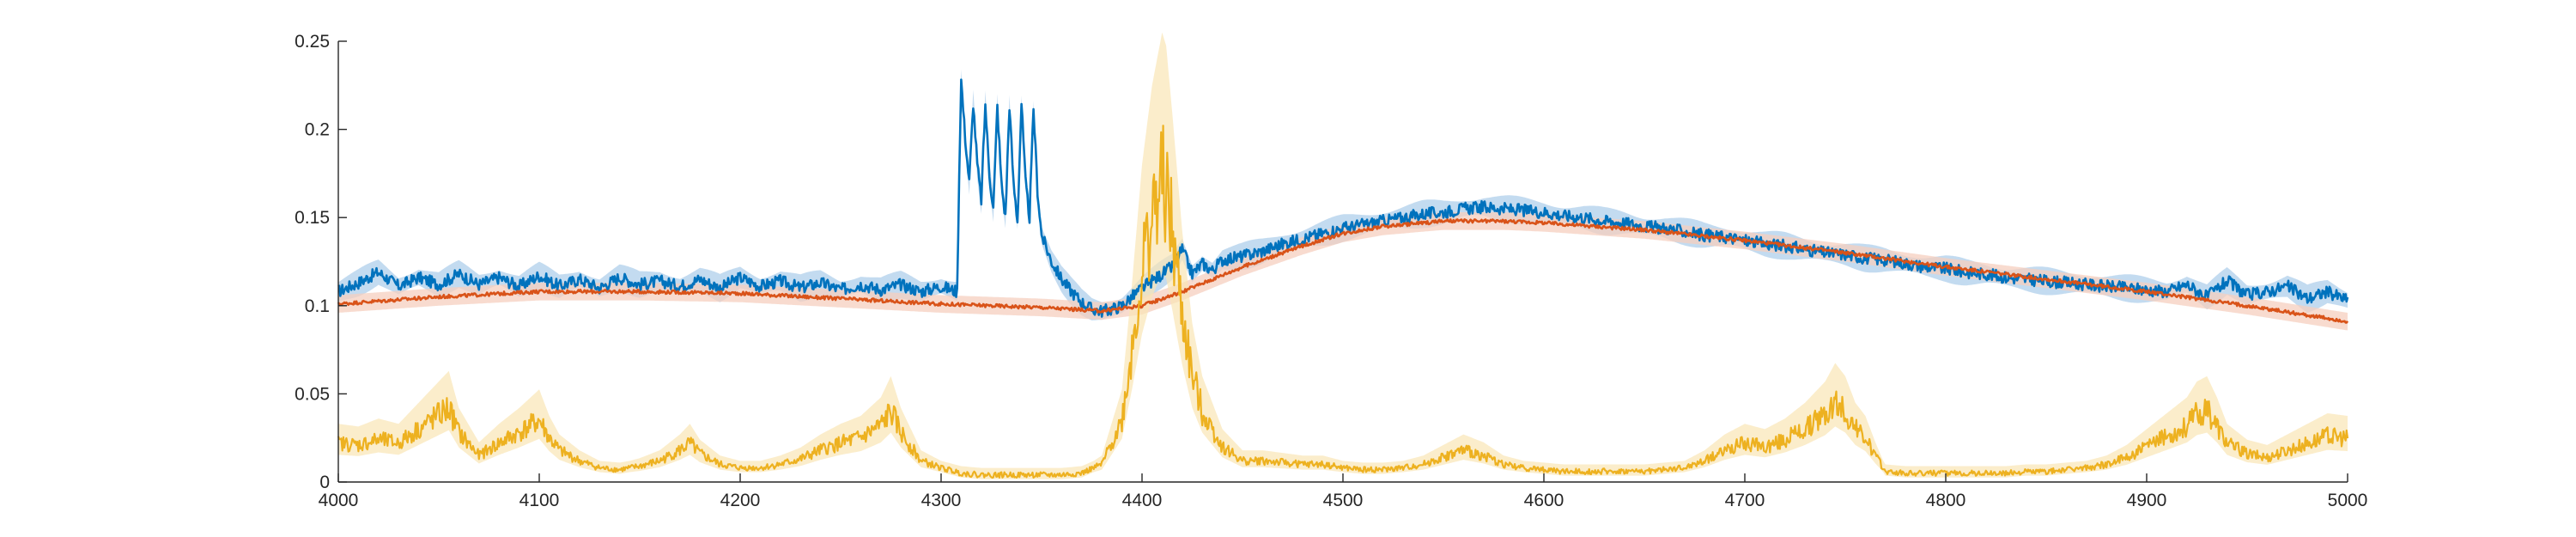 The width and height of the screenshot is (2576, 537). What do you see at coordinates (1142, 500) in the screenshot?
I see `x-tick-label: 4400` at bounding box center [1142, 500].